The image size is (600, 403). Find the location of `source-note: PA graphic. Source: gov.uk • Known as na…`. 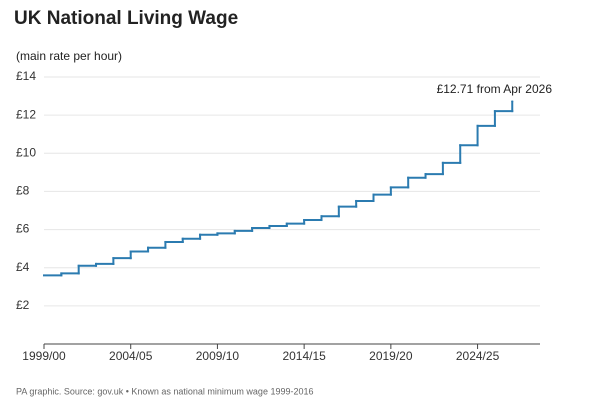

source-note: PA graphic. Source: gov.uk • Known as na… is located at coordinates (165, 391).